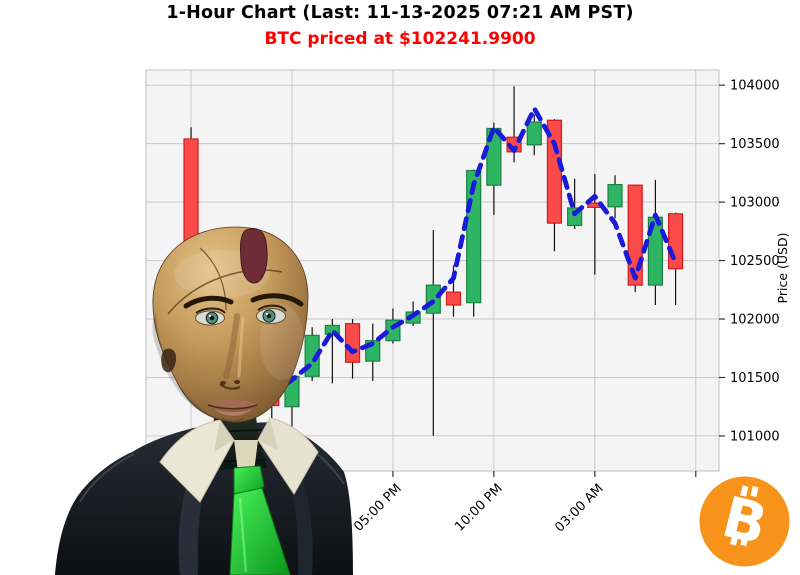 The width and height of the screenshot is (800, 575). What do you see at coordinates (224, 436) in the screenshot?
I see `collar-shade-left` at bounding box center [224, 436].